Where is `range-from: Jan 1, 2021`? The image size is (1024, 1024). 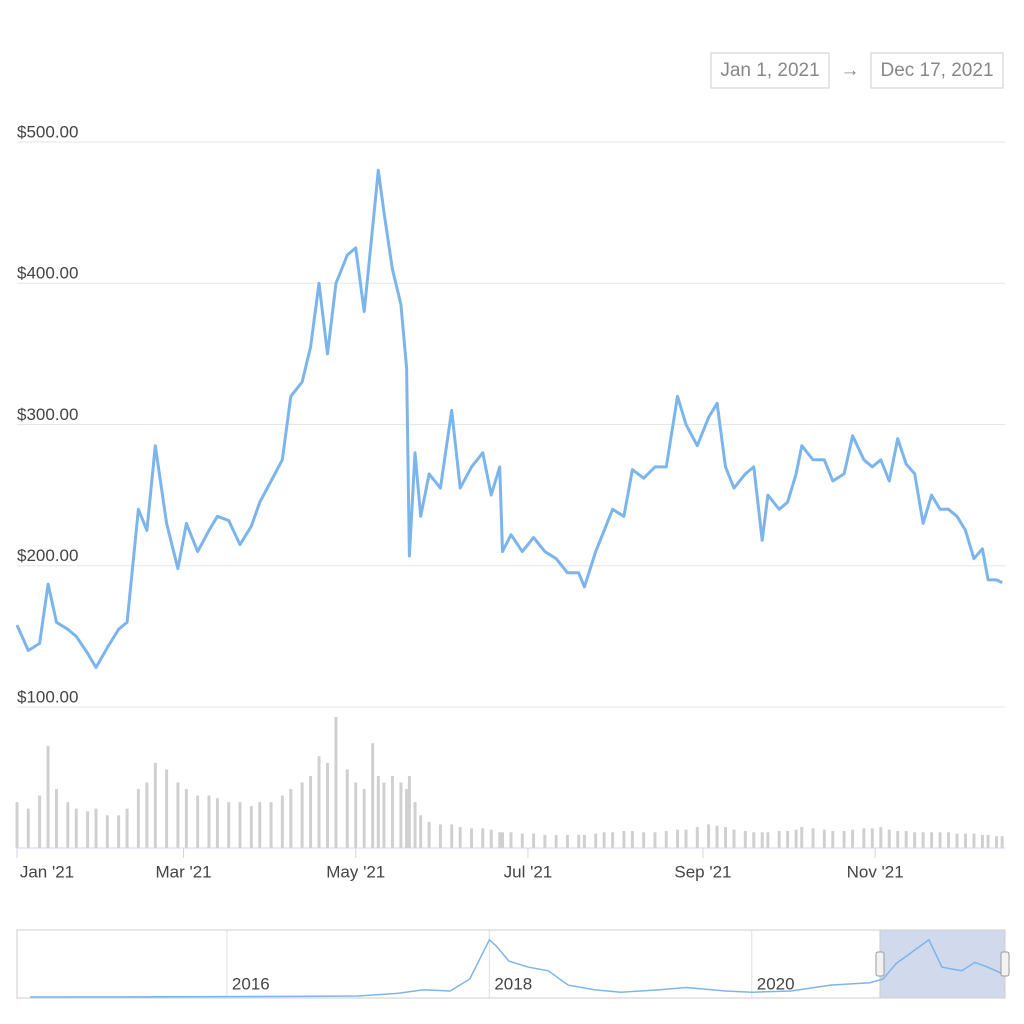
range-from: Jan 1, 2021 is located at coordinates (769, 70).